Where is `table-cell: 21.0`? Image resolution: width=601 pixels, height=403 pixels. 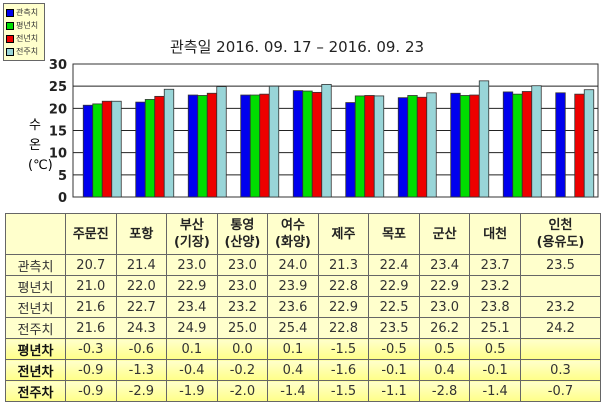 table-cell: 21.0 is located at coordinates (91, 286).